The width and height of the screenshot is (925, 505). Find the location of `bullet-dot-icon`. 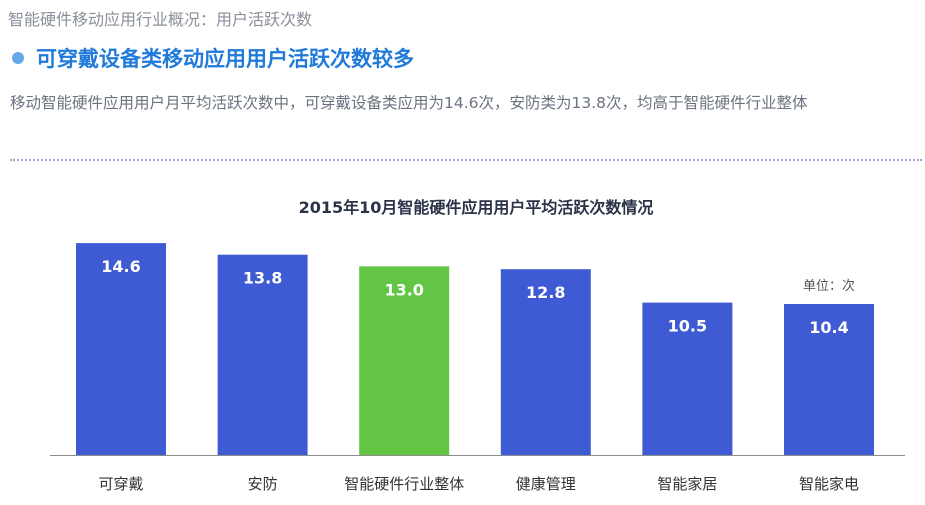

bullet-dot-icon is located at coordinates (18, 58).